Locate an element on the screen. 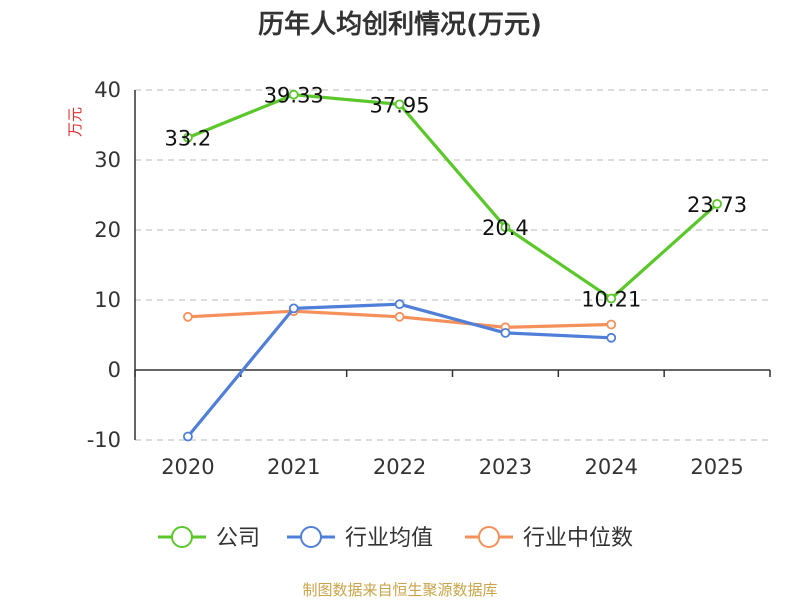 The width and height of the screenshot is (800, 600). x-tick-label: 2020 is located at coordinates (187, 467).